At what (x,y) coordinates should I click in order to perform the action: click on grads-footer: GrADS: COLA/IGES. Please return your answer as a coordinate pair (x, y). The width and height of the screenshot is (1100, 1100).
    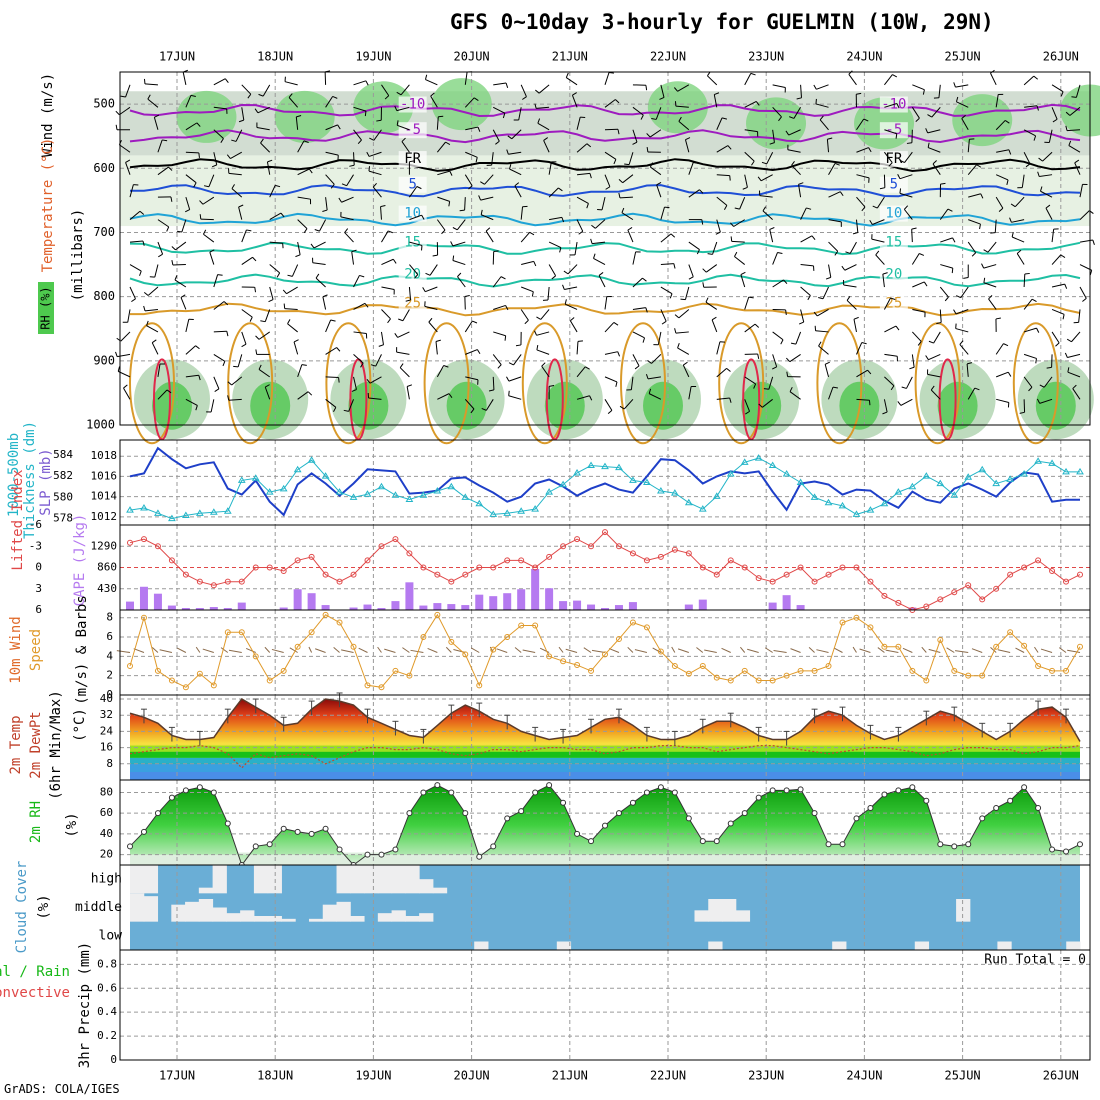
    Looking at the image, I should click on (62, 1089).